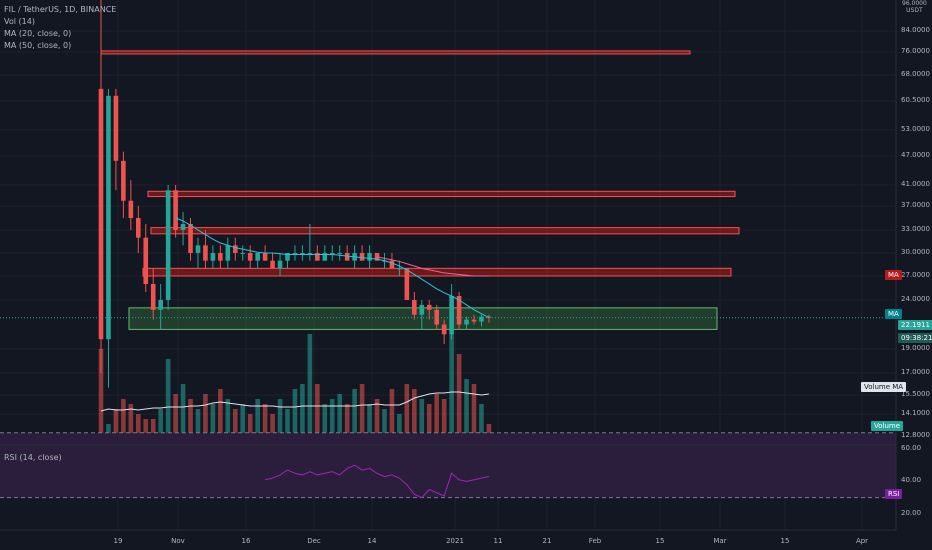 This screenshot has height=550, width=932. Describe the element at coordinates (377, 481) in the screenshot. I see `rsi-line` at that location.